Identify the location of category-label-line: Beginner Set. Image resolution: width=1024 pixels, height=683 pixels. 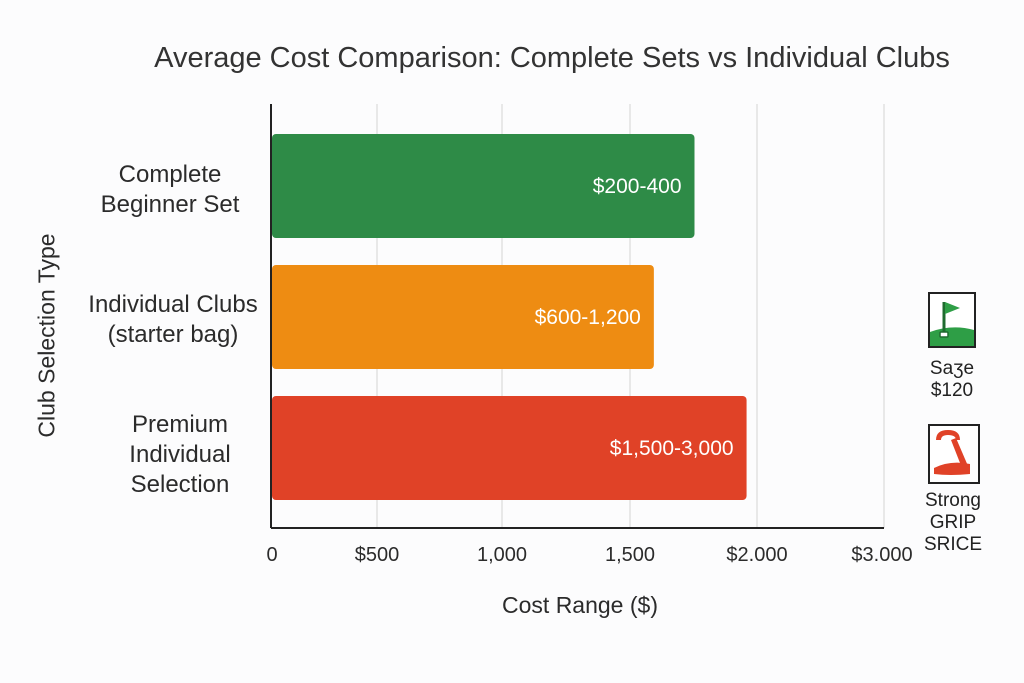
(170, 204).